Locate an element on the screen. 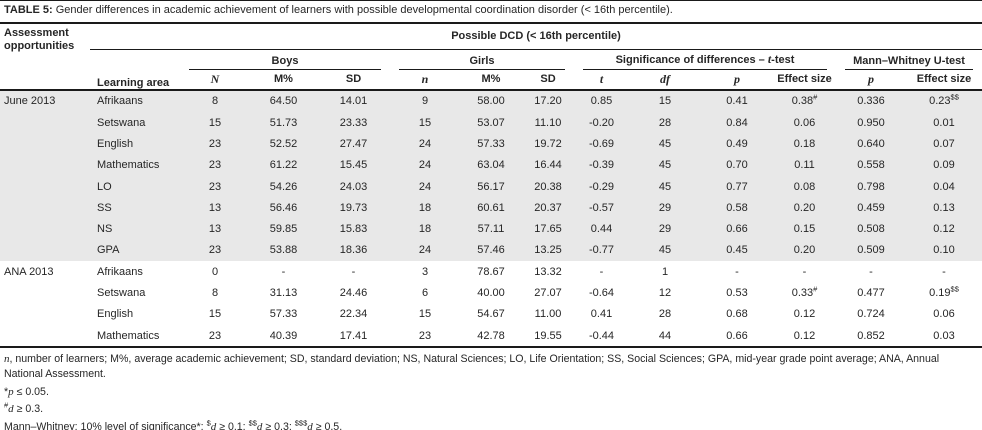 Image resolution: width=982 pixels, height=430 pixels. value-cell: 9 is located at coordinates (425, 101).